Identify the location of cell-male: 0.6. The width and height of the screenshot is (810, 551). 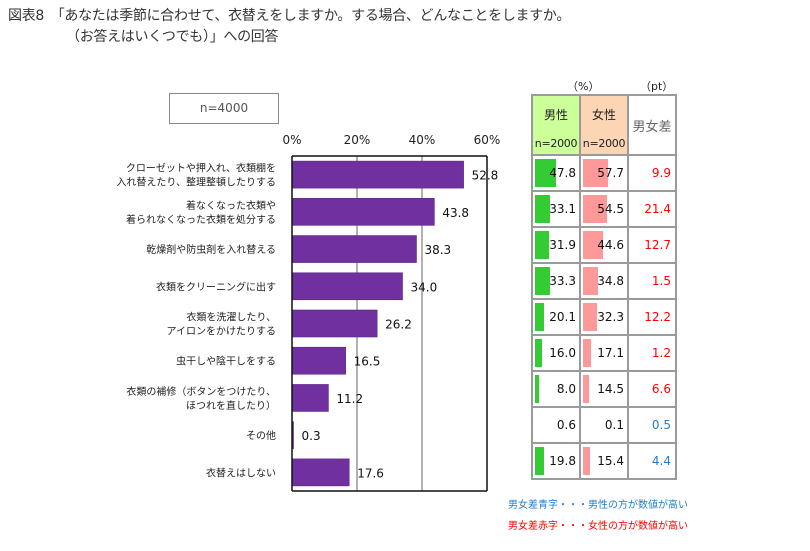
(556, 425).